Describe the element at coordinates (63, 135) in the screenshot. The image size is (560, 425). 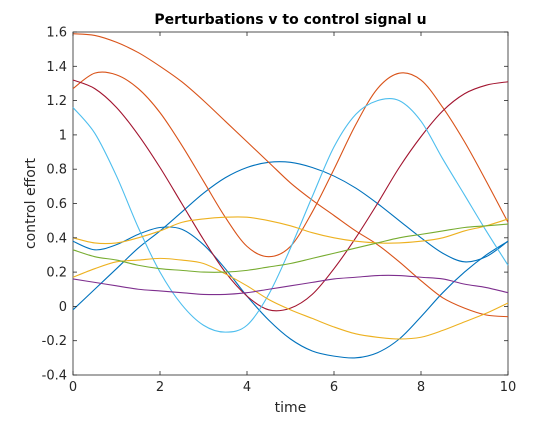
I see `y-tick-label: 1` at that location.